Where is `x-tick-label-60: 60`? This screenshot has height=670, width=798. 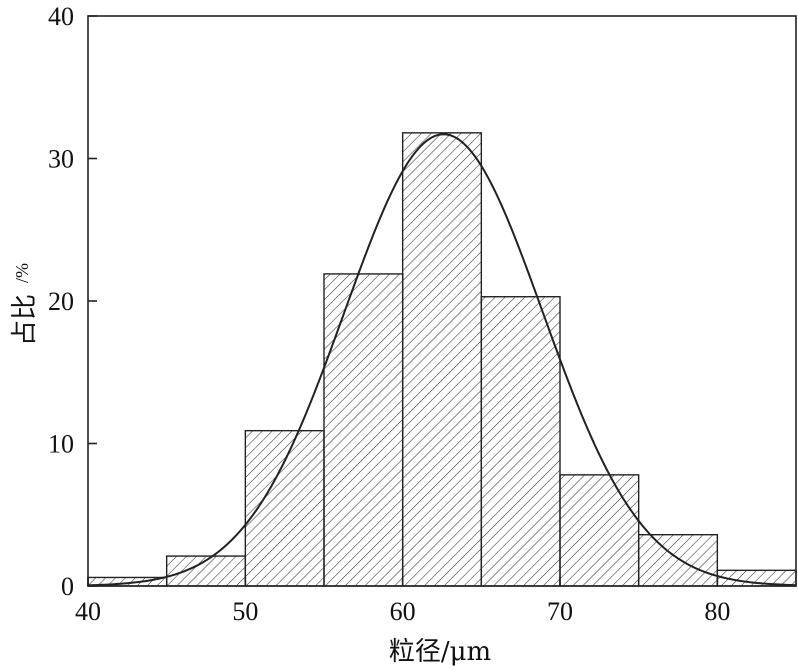 x-tick-label-60: 60 is located at coordinates (403, 611).